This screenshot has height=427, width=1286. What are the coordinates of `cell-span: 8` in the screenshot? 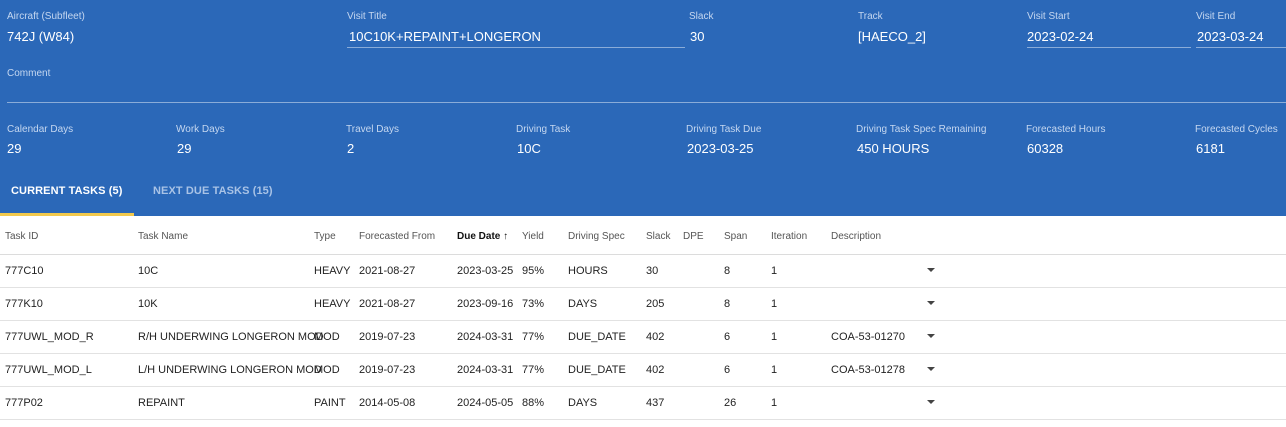 It's located at (727, 271).